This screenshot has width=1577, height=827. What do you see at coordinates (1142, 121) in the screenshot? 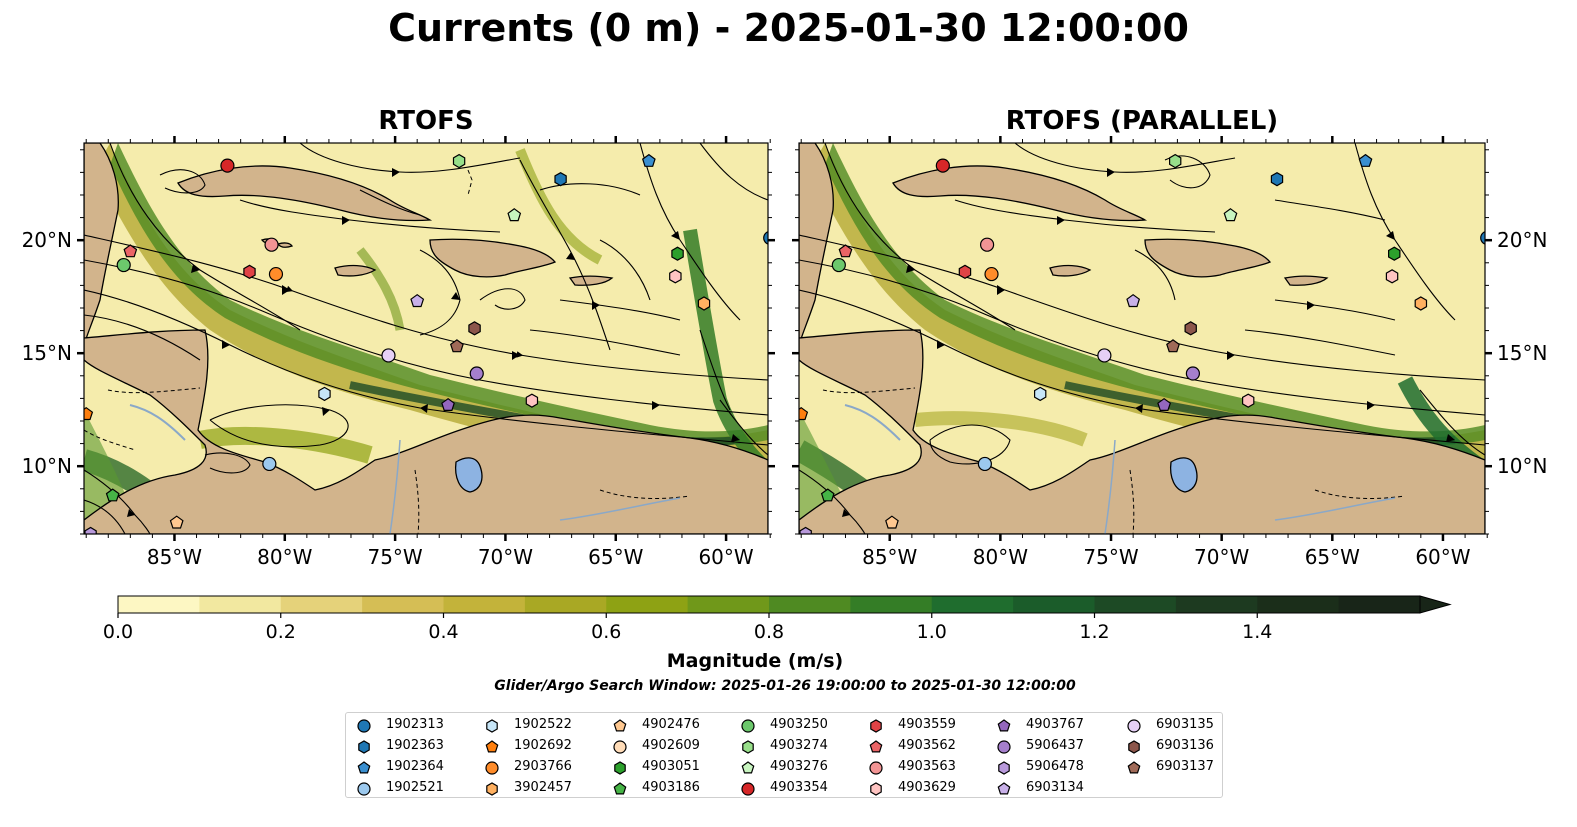
I see `panel-title-rtofs-parallel: RTOFS (PARALLEL)` at bounding box center [1142, 121].